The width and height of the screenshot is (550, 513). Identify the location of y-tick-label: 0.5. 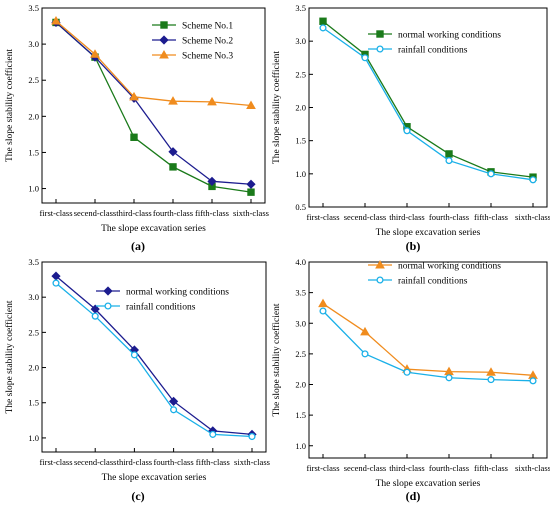
(300, 207).